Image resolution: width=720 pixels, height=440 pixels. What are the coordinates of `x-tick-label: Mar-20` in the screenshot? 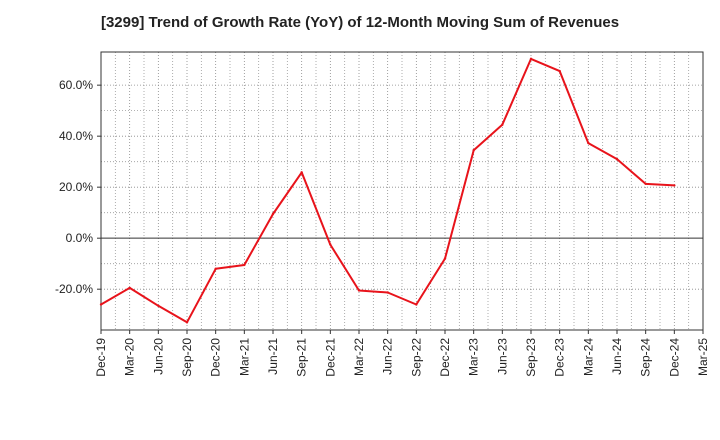 It's located at (130, 357).